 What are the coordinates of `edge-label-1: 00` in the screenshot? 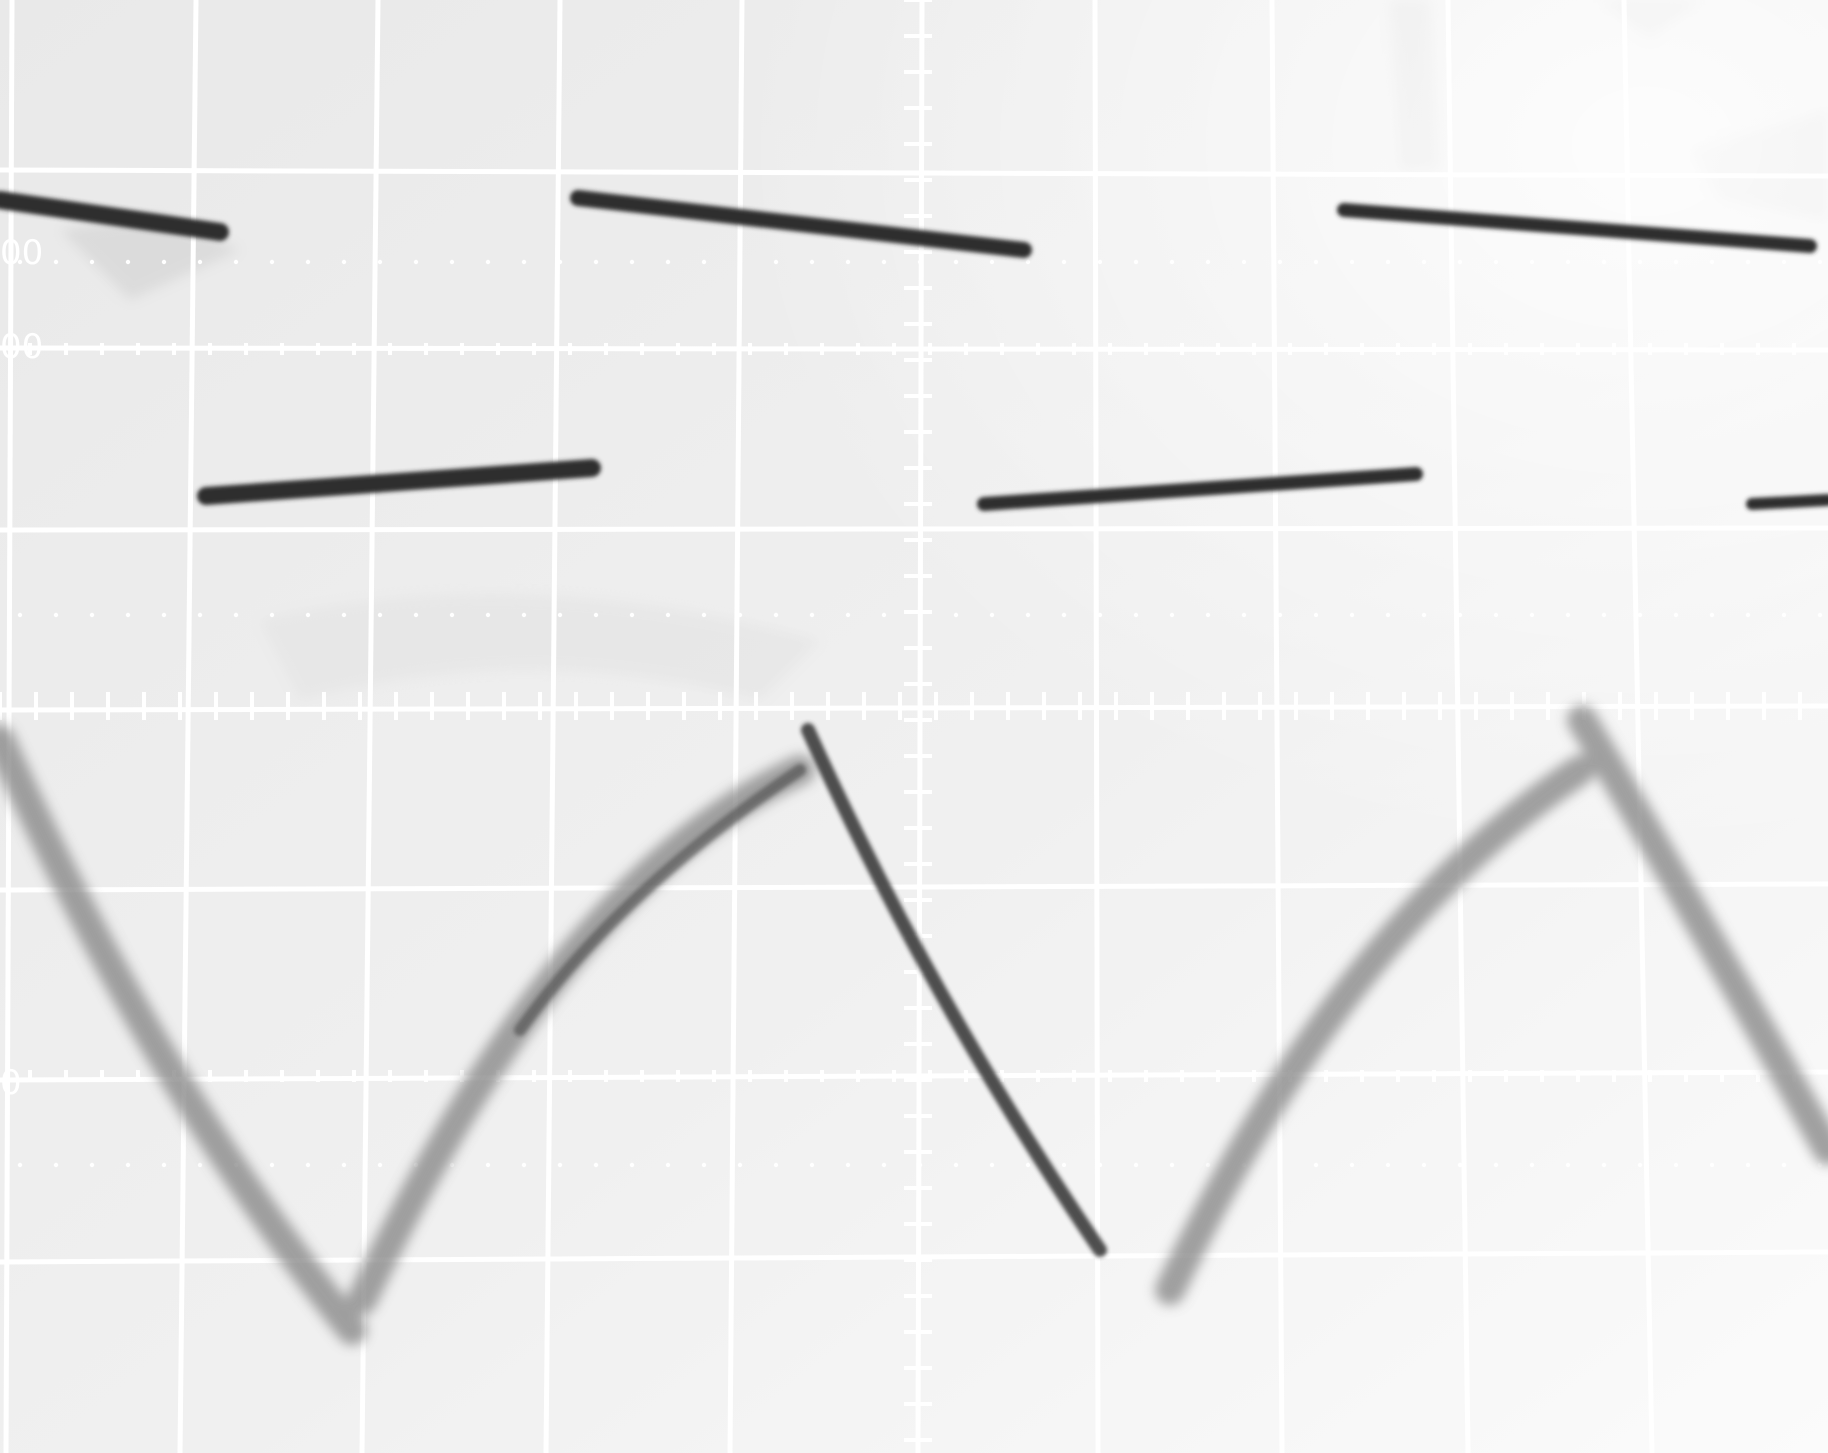 It's located at (22, 253).